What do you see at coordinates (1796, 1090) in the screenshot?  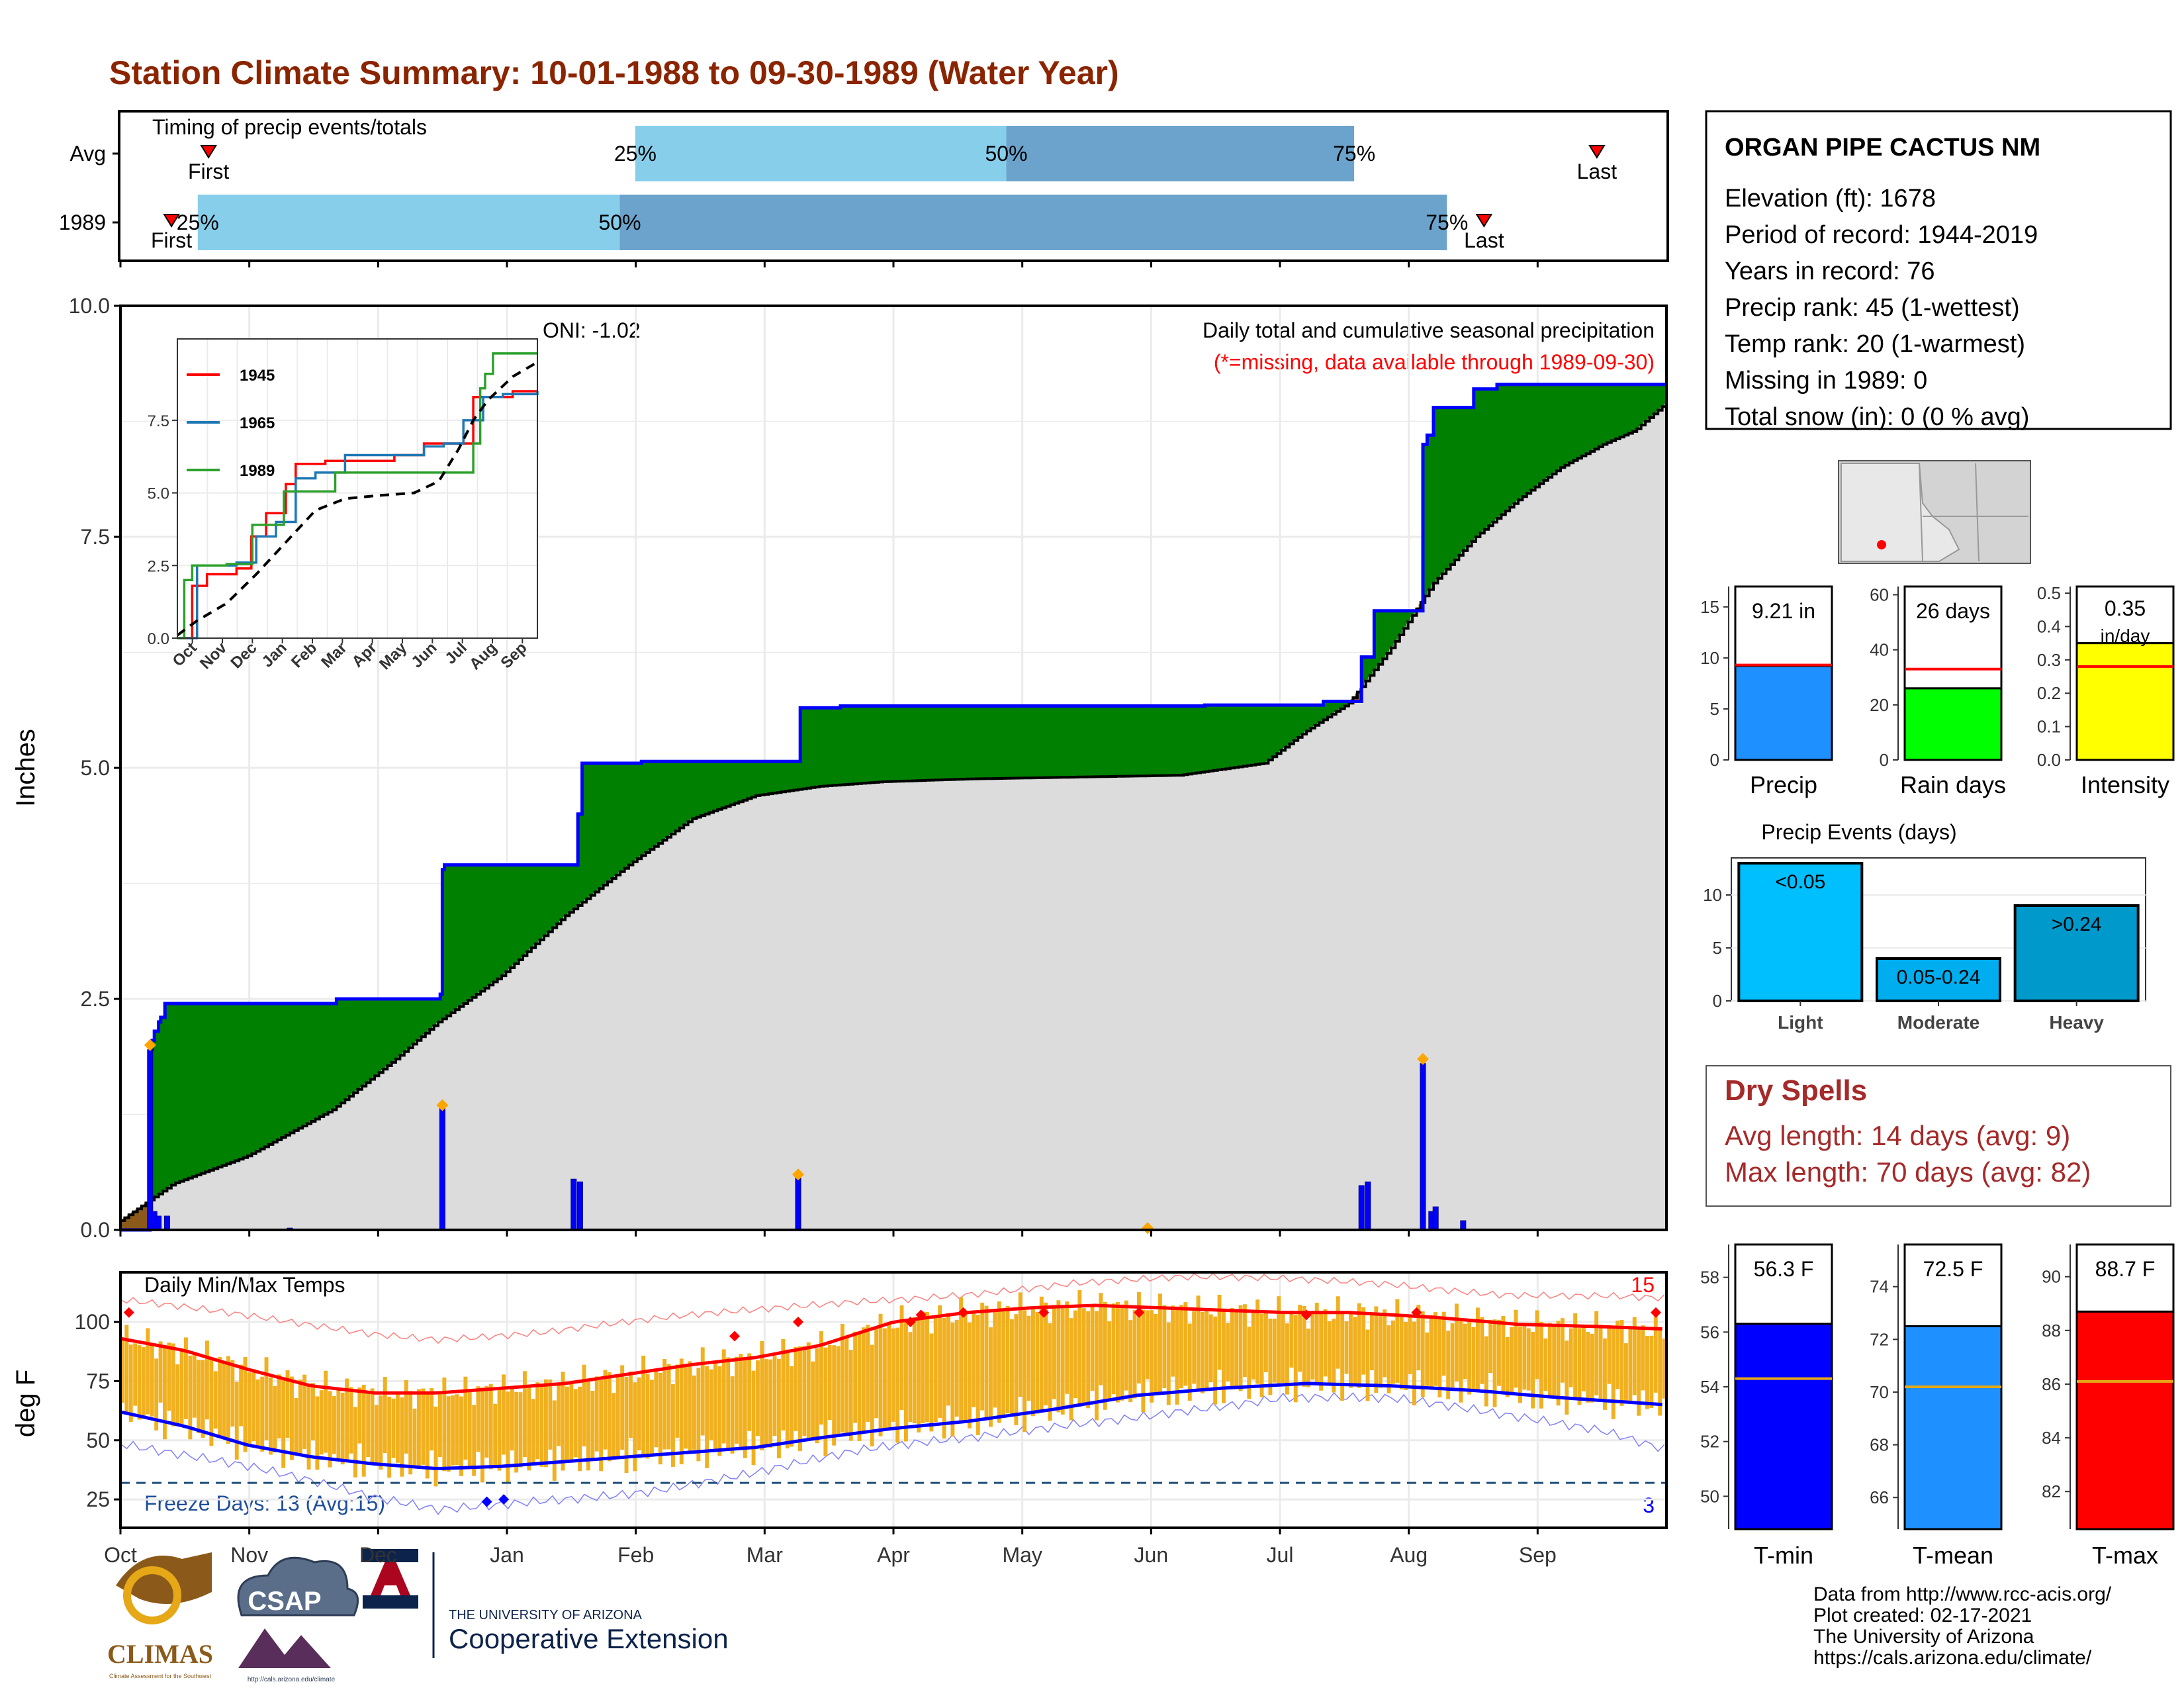 I see `dry-spells-title: Dry Spells` at bounding box center [1796, 1090].